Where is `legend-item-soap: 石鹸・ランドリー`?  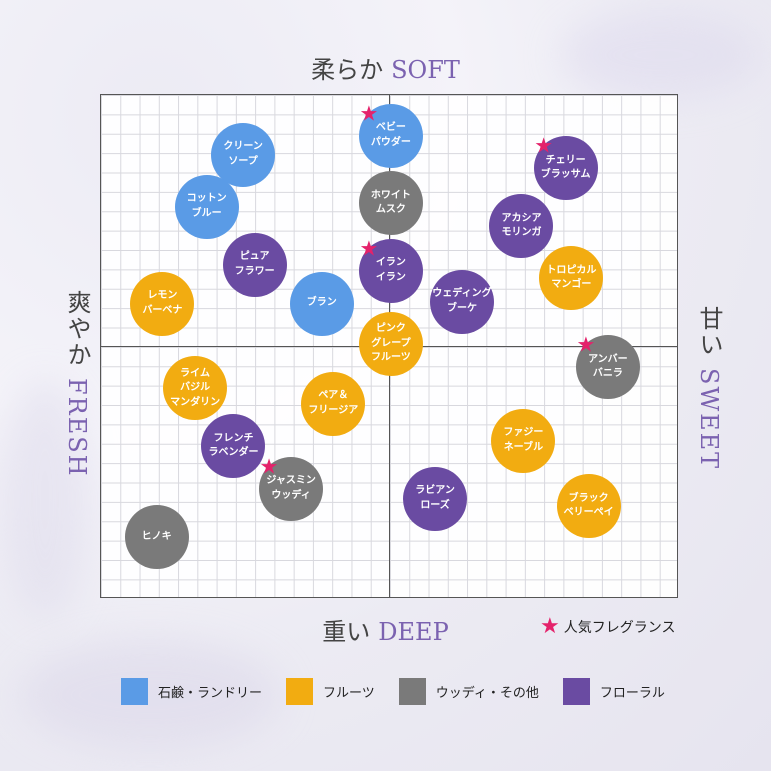 legend-item-soap: 石鹸・ランドリー is located at coordinates (191, 691).